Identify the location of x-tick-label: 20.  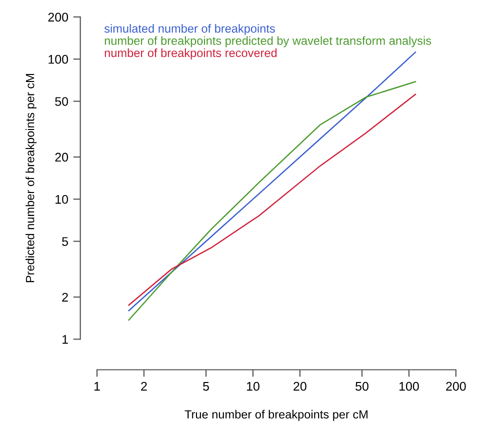
(300, 386).